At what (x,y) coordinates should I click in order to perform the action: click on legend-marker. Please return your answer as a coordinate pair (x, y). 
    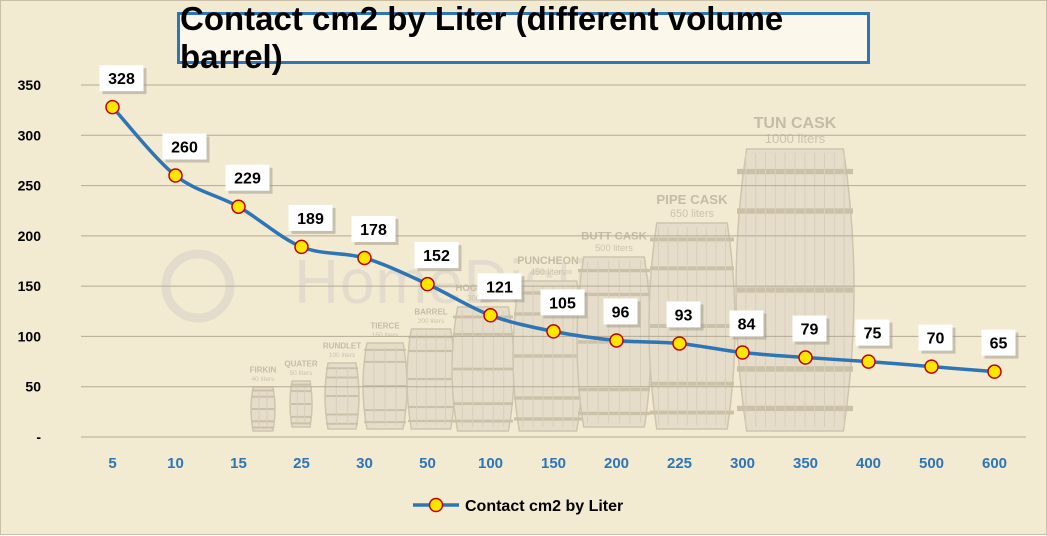
    Looking at the image, I should click on (436, 505).